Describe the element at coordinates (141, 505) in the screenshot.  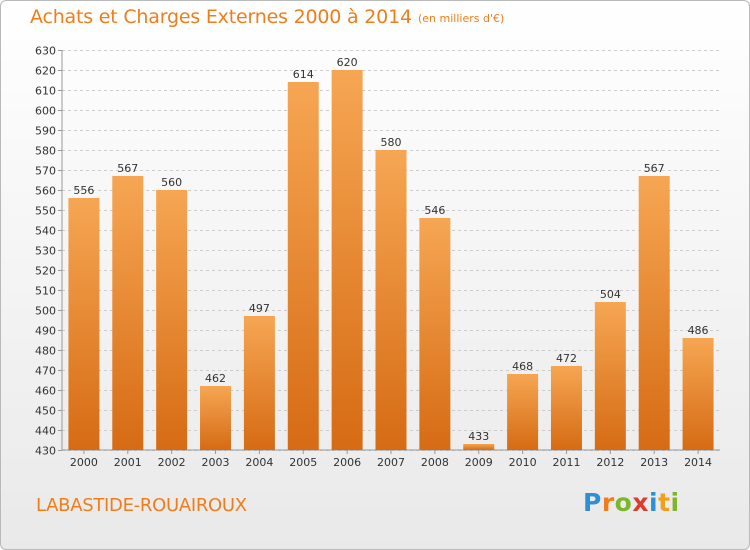
I see `city-name: LABASTIDE-ROUAIROUX` at that location.